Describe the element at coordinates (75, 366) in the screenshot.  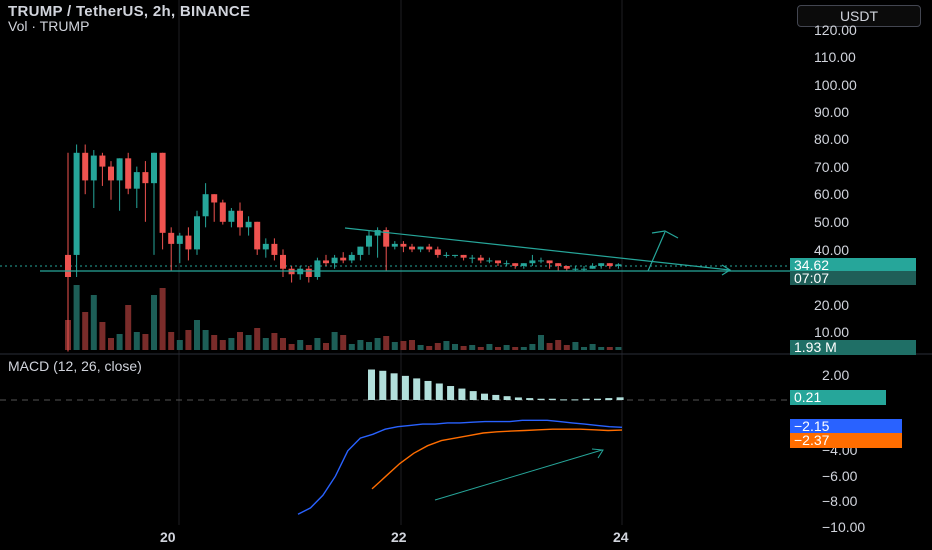
I see `macd-legend: MACD (12, 26, close)` at that location.